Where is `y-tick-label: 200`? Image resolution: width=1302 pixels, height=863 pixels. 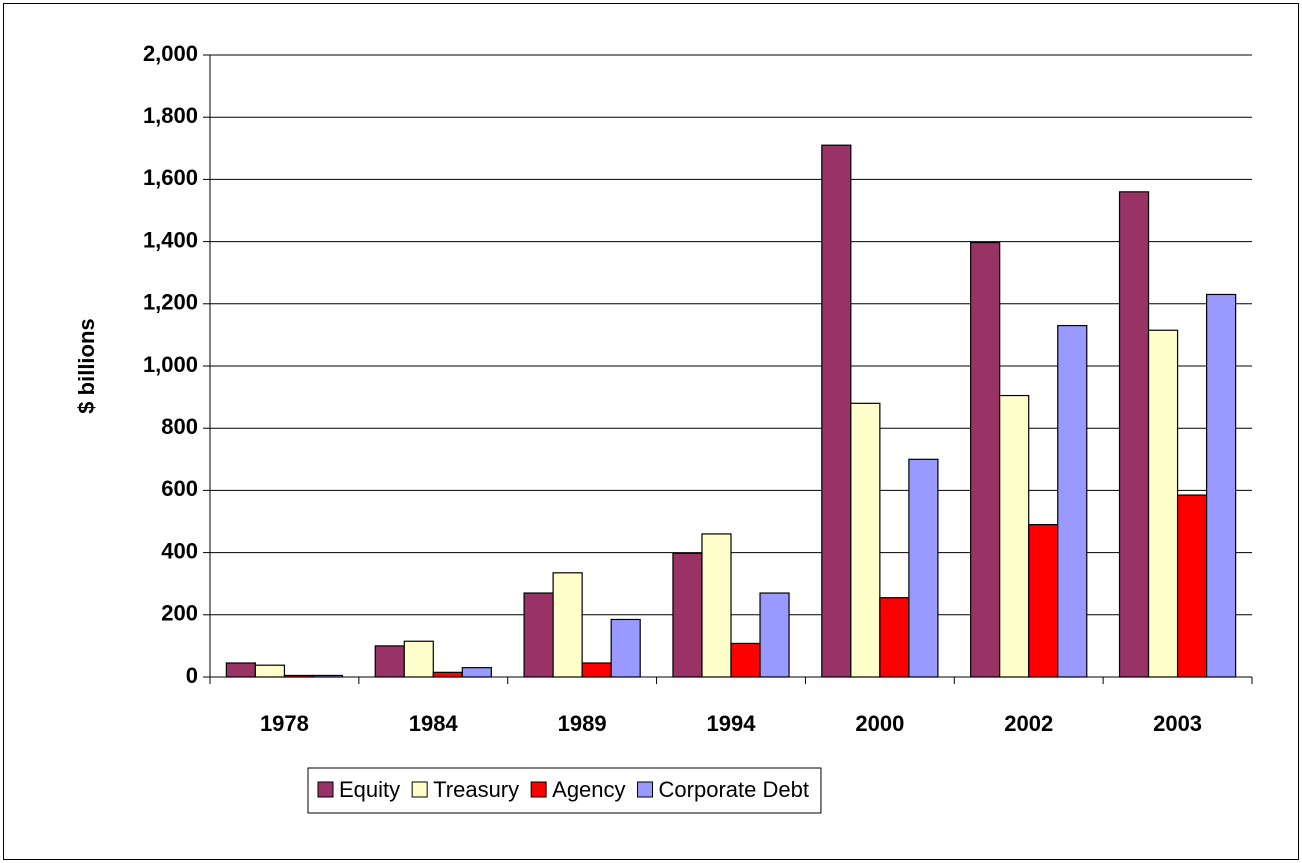 y-tick-label: 200 is located at coordinates (179, 613).